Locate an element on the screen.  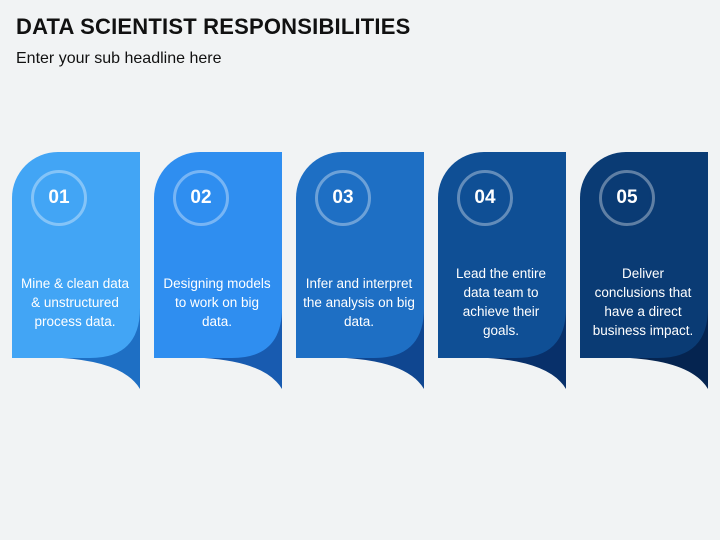
step-card-2: 02 Designing models to work on big data. is located at coordinates (218, 270).